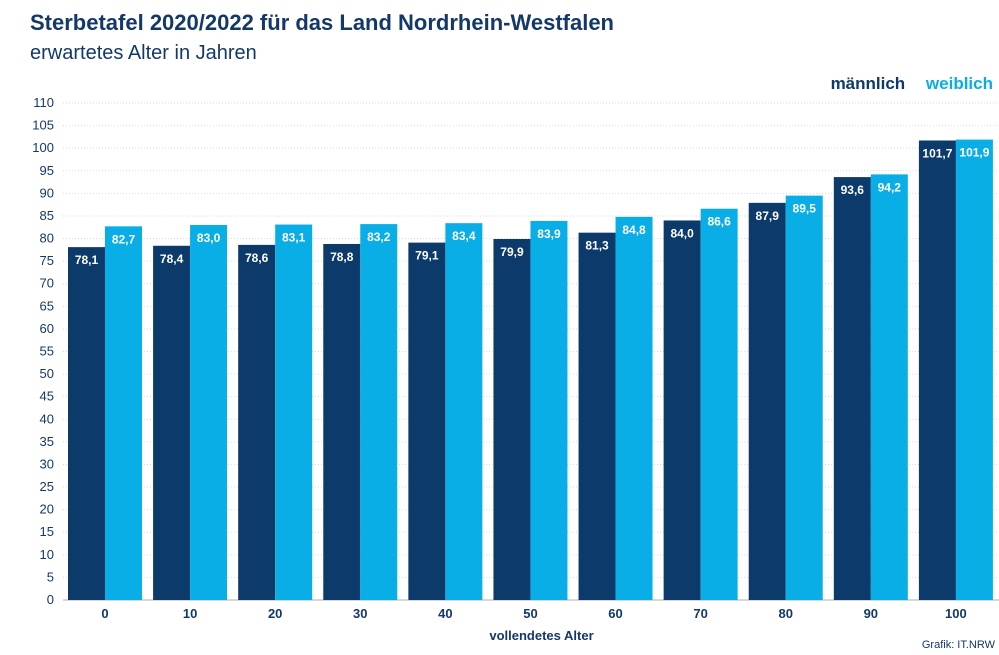 The height and width of the screenshot is (655, 999). I want to click on data-label-male: 79,1, so click(427, 256).